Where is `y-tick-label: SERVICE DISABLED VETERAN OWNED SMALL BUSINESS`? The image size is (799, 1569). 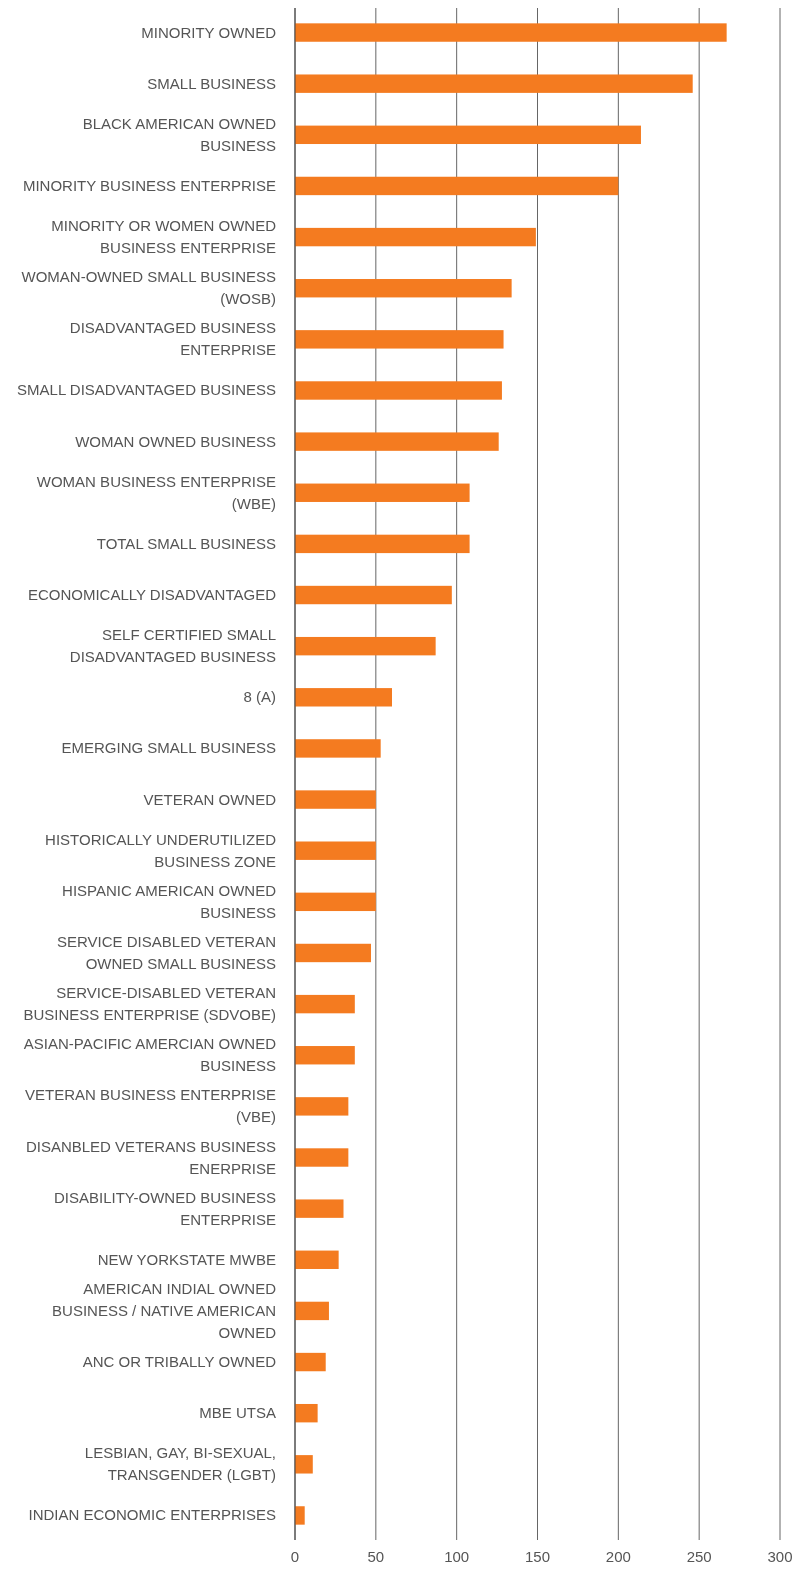
y-tick-label: SERVICE DISABLED VETERAN OWNED SMALL BUSINESS is located at coordinates (166, 952).